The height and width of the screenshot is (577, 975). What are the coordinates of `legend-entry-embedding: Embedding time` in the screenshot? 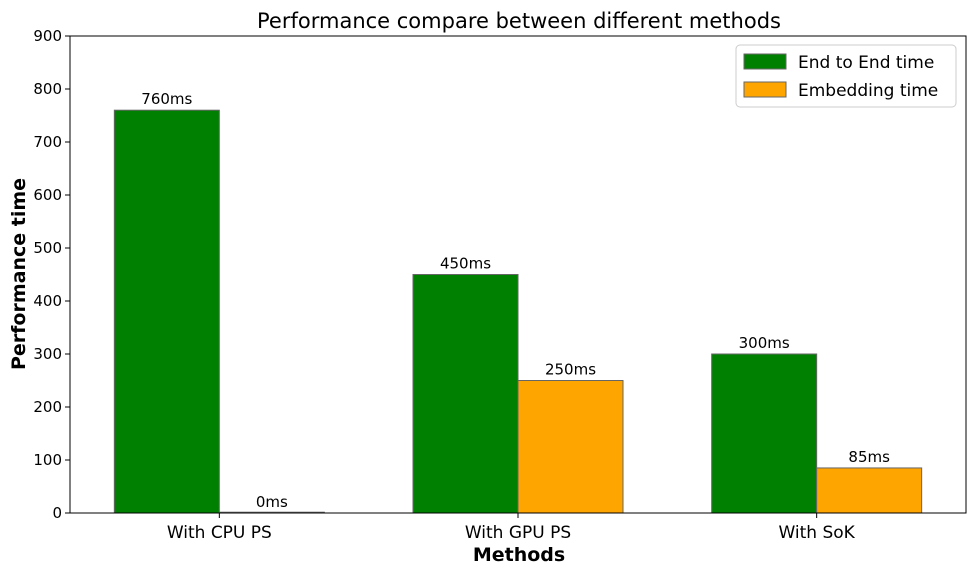 It's located at (868, 91).